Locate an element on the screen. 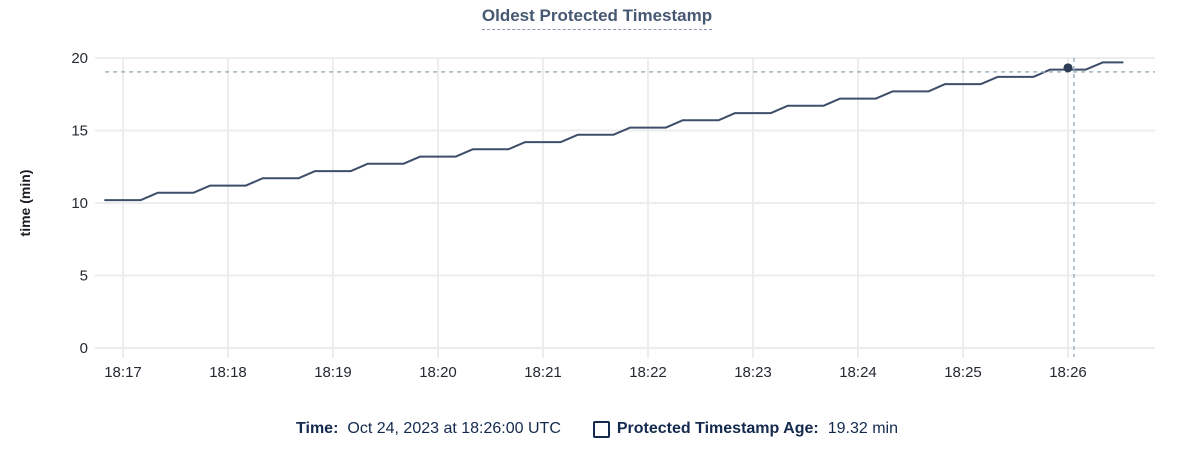 The width and height of the screenshot is (1194, 466). chart-title: Oldest Protected Timestamp is located at coordinates (597, 18).